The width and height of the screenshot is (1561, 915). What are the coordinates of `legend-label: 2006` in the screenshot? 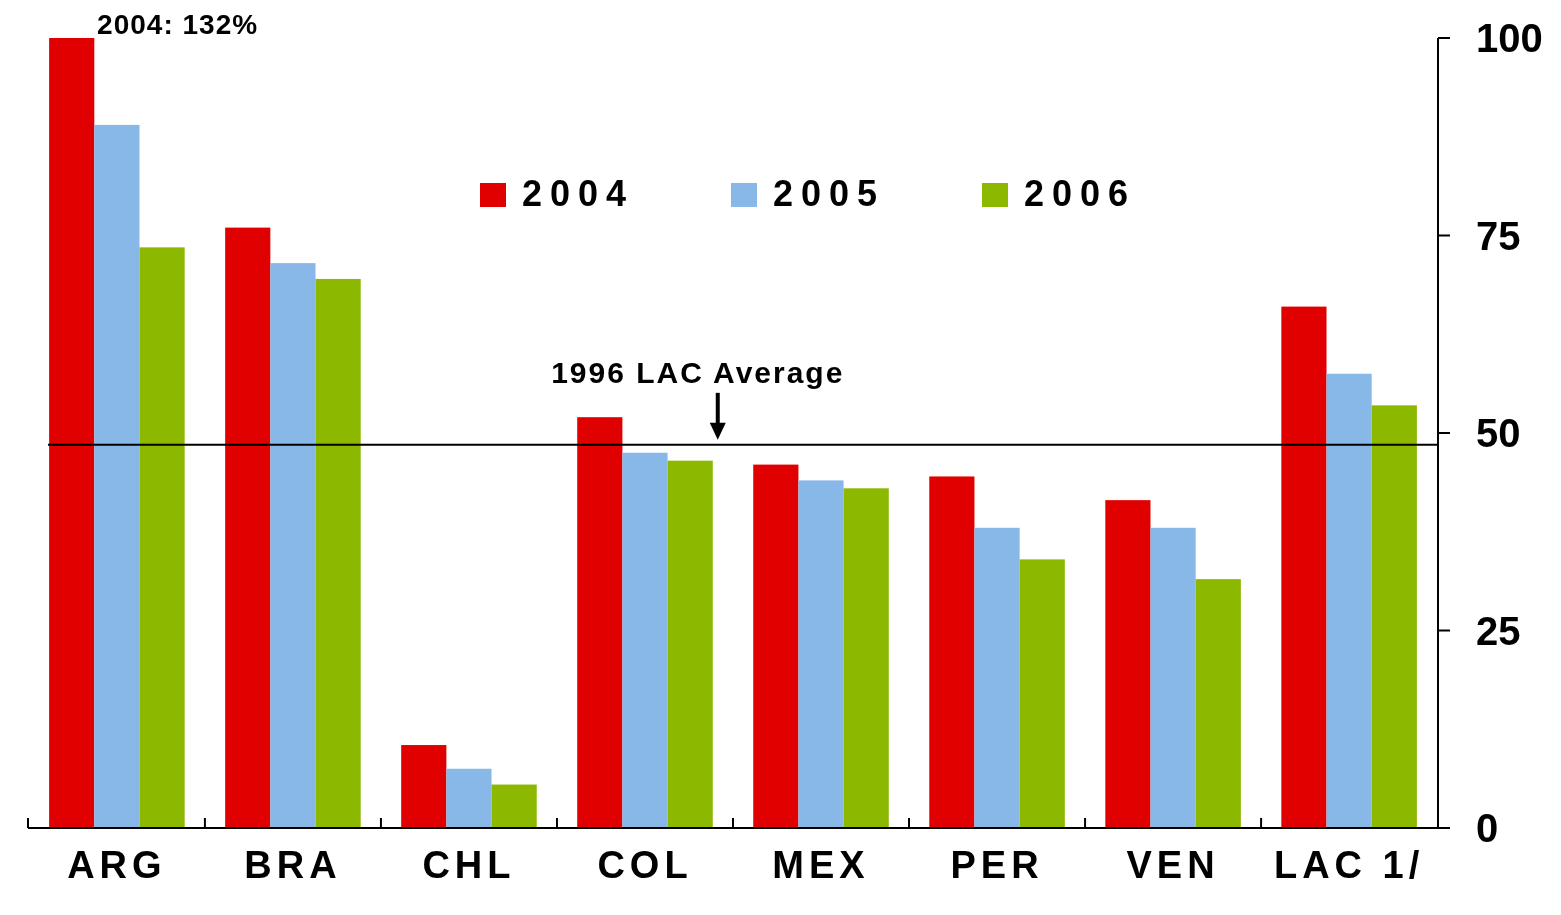 It's located at (1080, 193).